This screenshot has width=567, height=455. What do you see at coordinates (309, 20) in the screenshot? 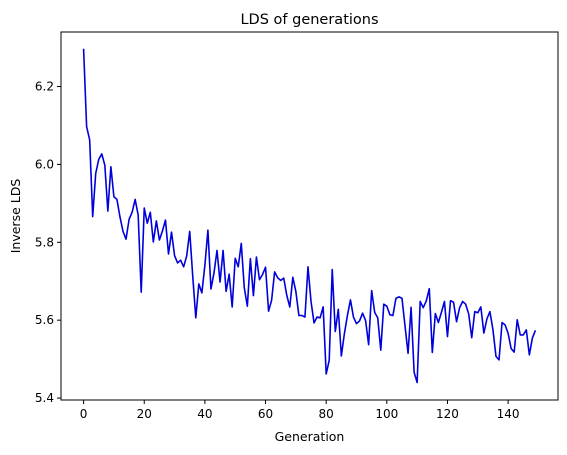
I see `chart-title: LDS of generations` at bounding box center [309, 20].